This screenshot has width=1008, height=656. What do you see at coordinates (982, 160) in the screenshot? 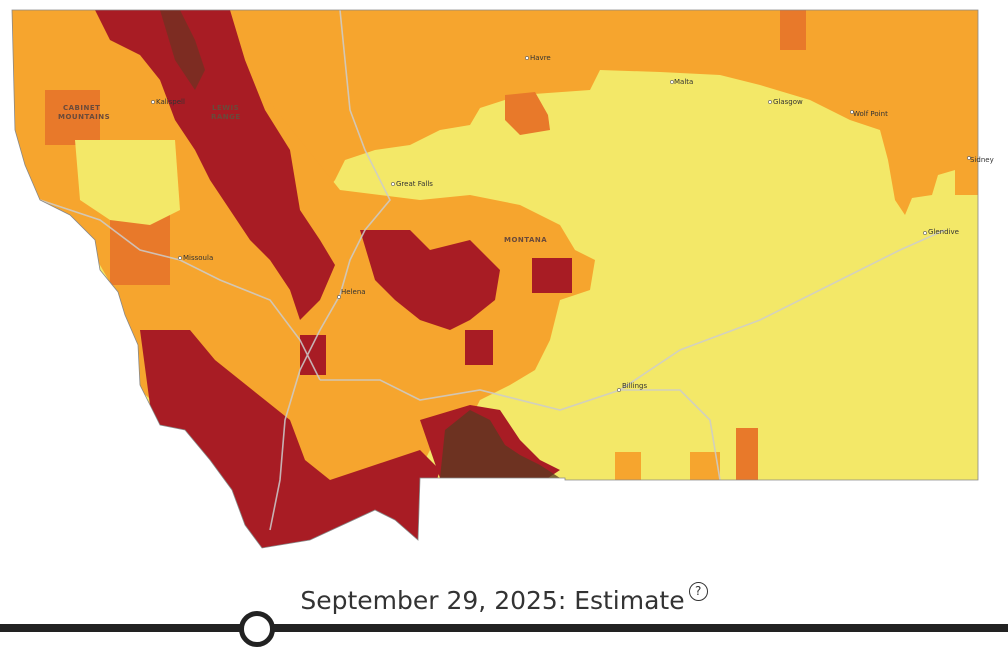
I see `city-label-sidney: Sidney` at bounding box center [982, 160].